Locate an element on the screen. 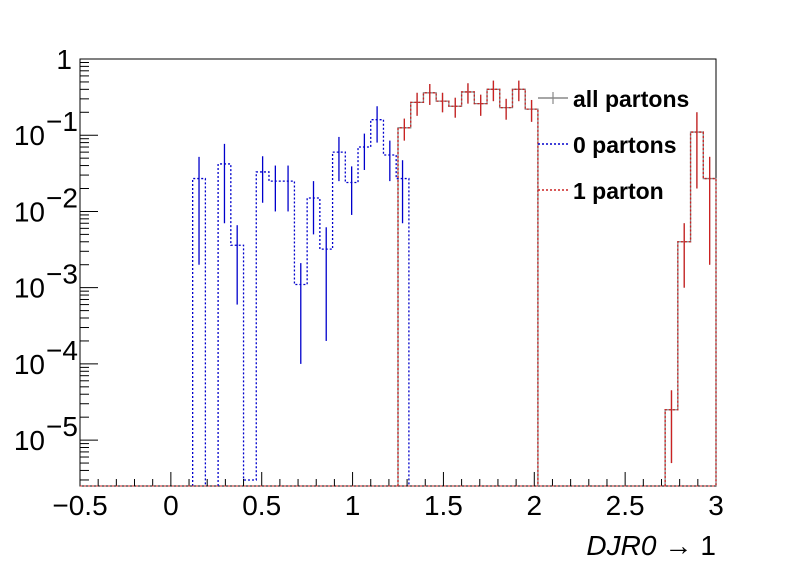 The image size is (796, 572). y-tick-label: 1 is located at coordinates (64, 59).